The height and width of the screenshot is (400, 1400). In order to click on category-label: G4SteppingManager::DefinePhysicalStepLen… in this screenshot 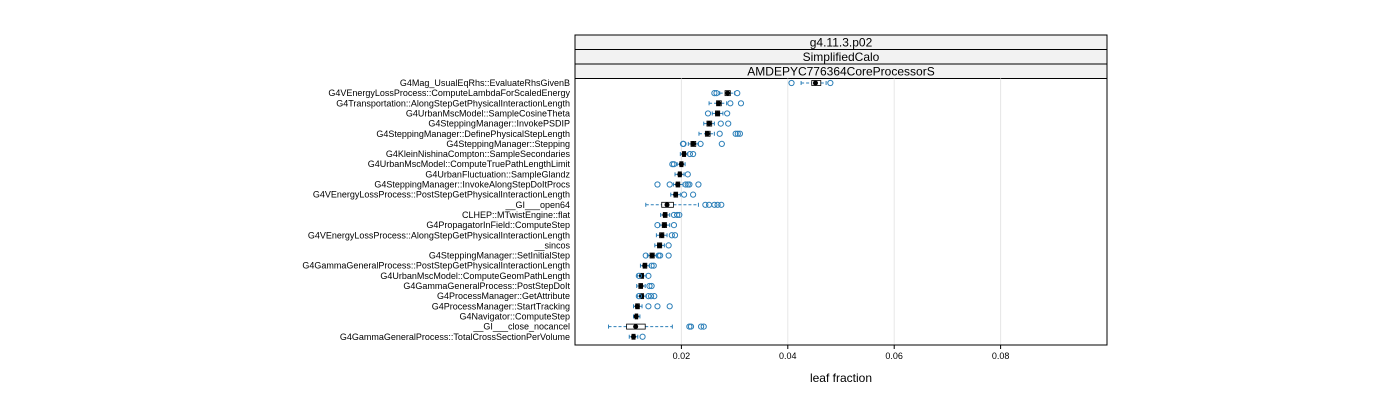, I will do `click(473, 134)`.